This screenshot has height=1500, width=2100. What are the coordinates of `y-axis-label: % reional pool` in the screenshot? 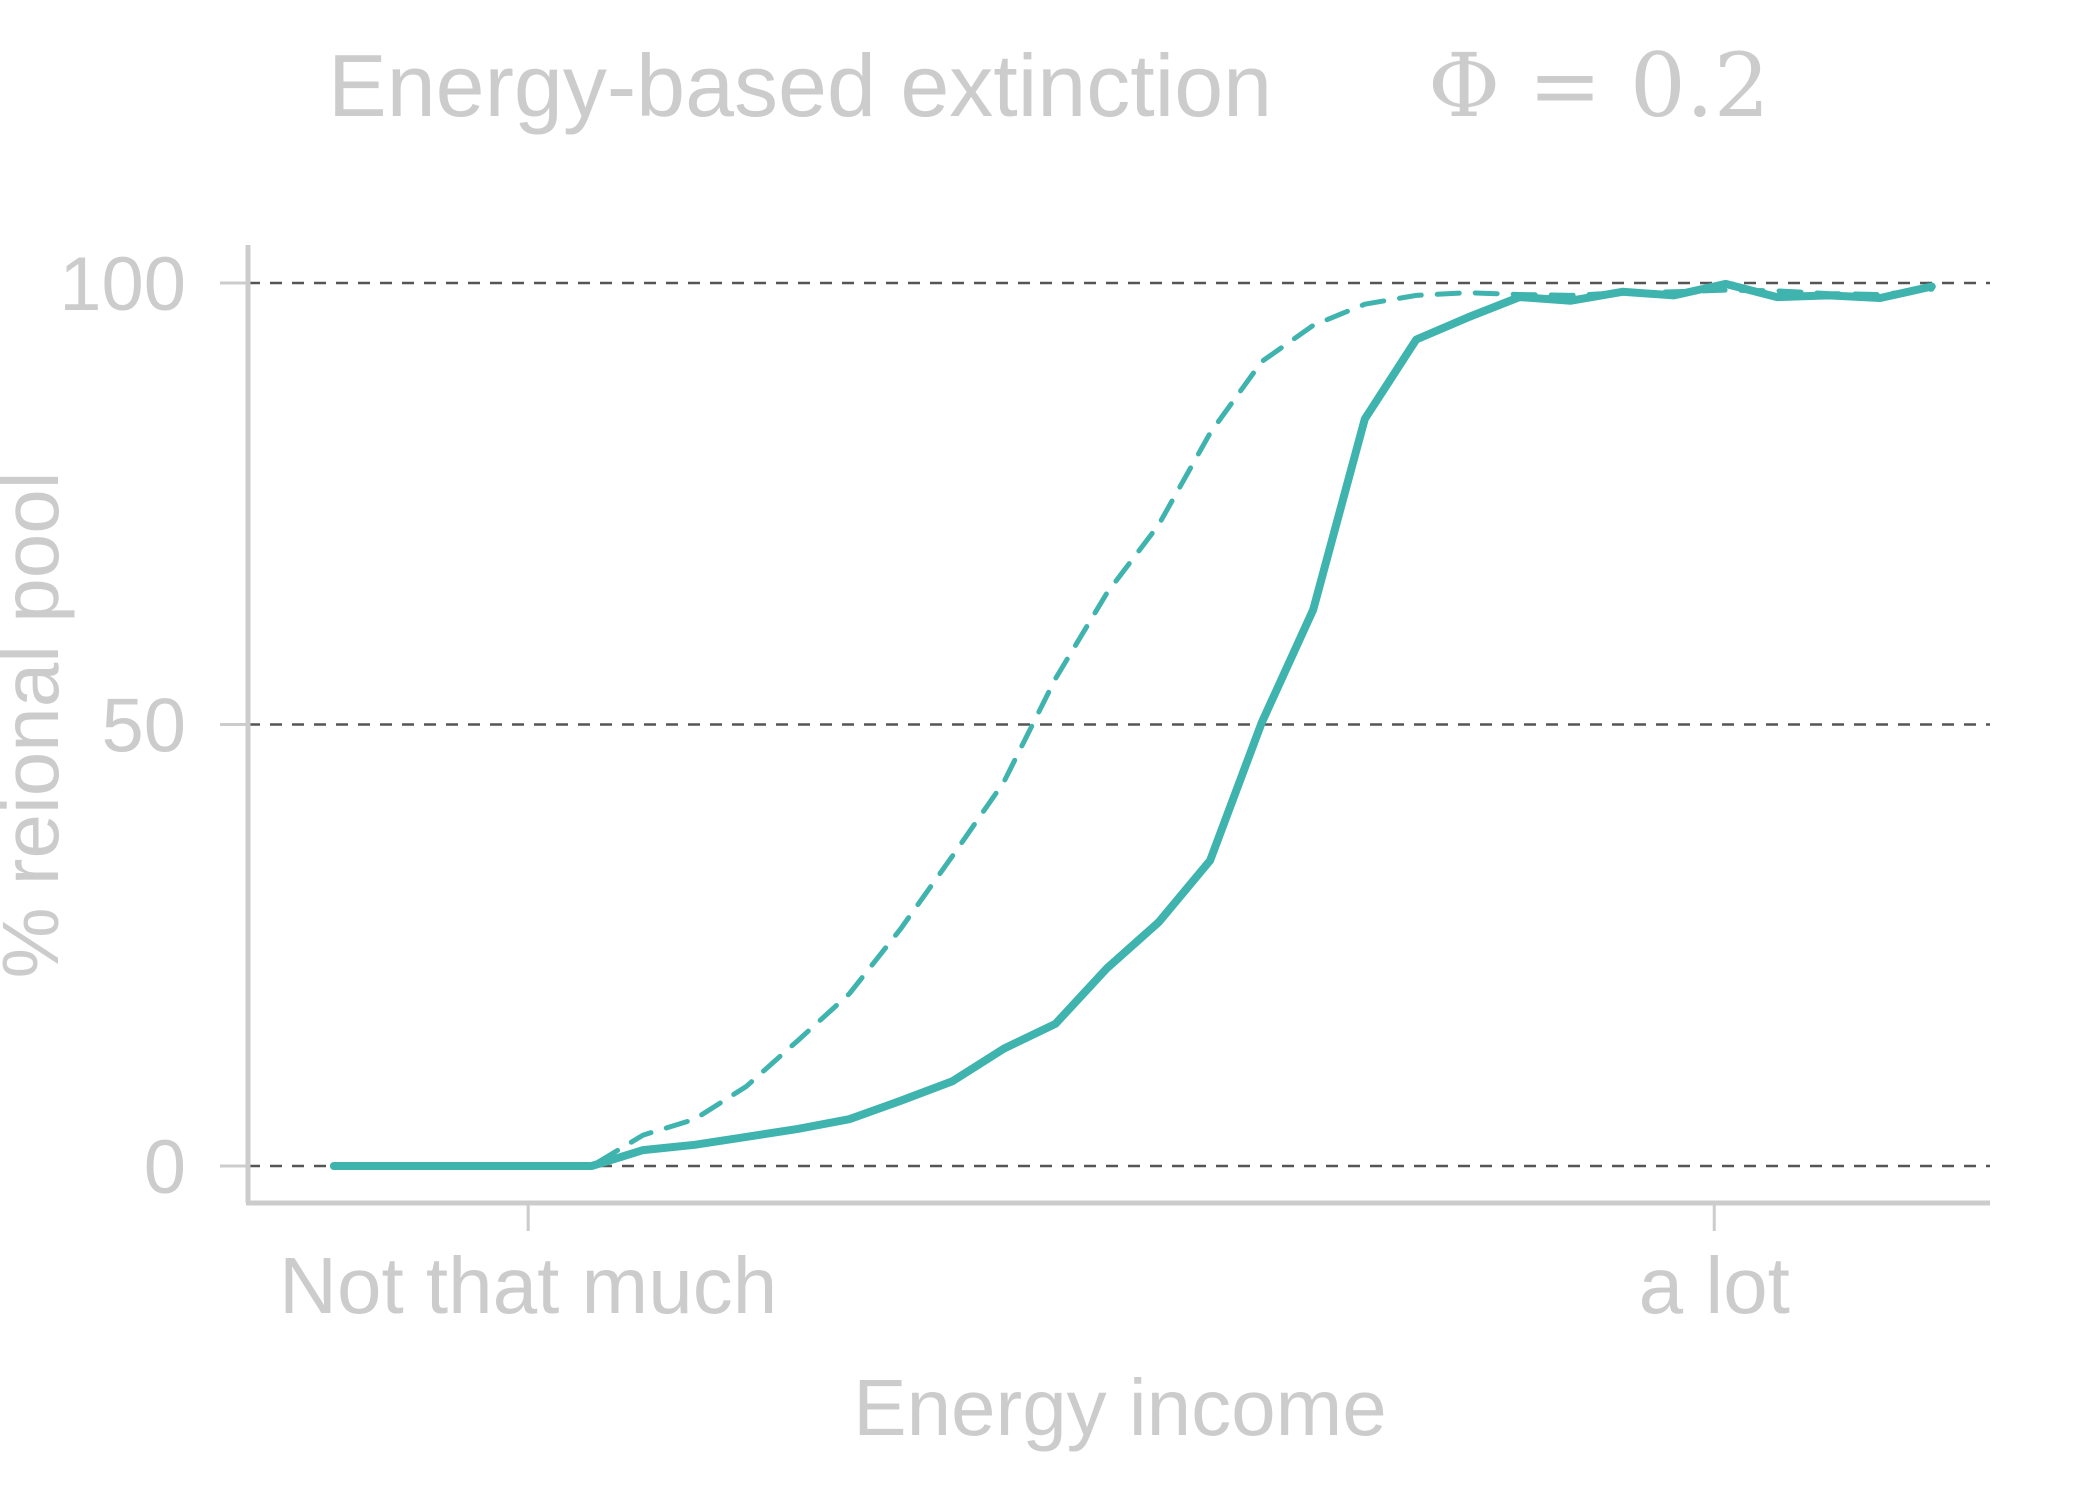 It's located at (37, 725).